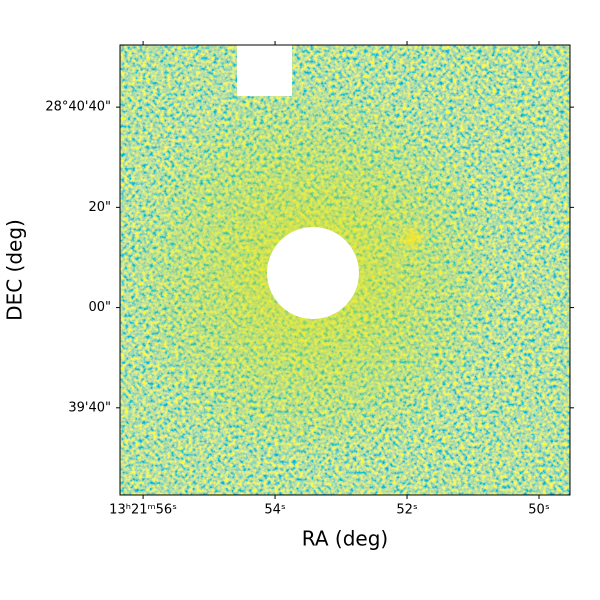 The width and height of the screenshot is (600, 600). I want to click on y-tick-label: 28°40'40", so click(78, 107).